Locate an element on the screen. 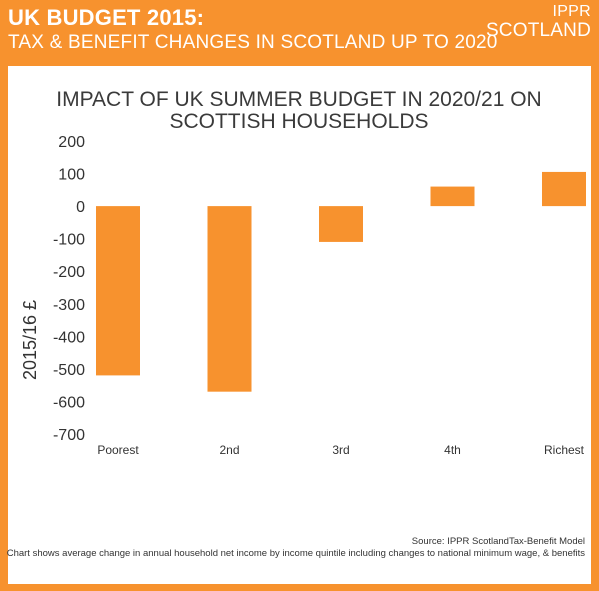 Image resolution: width=599 pixels, height=591 pixels. x-category-label: 3rd is located at coordinates (340, 450).